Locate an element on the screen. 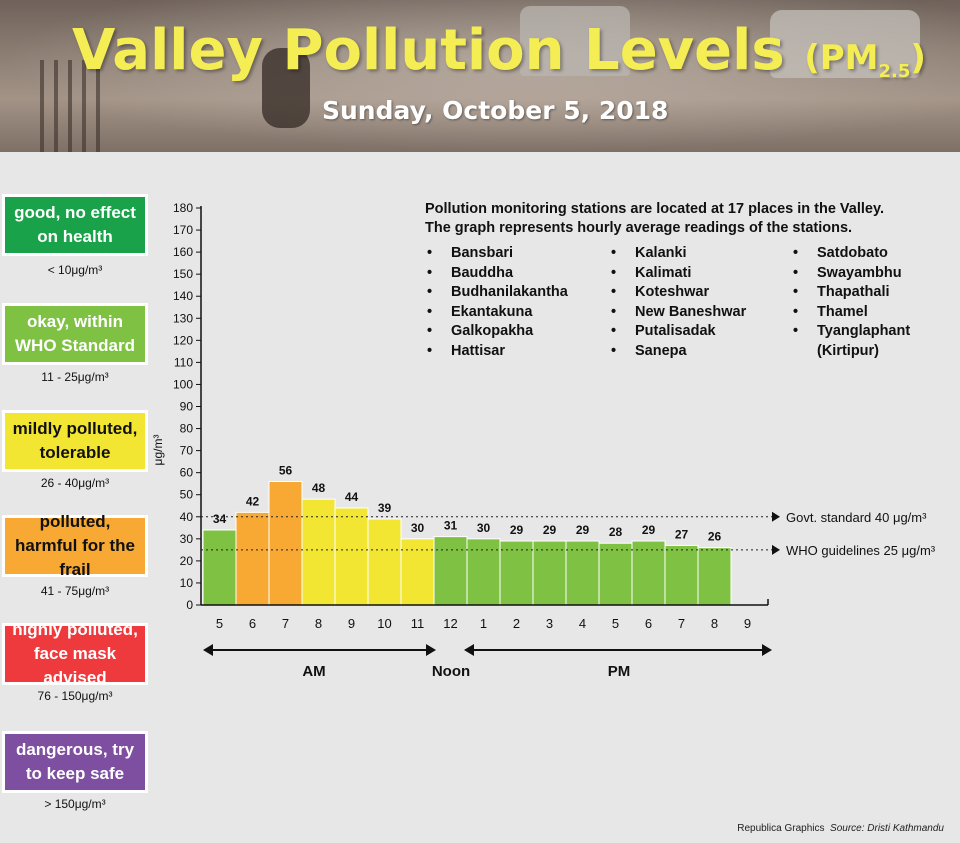 The width and height of the screenshot is (960, 843). period-label-noon: Noon is located at coordinates (451, 671).